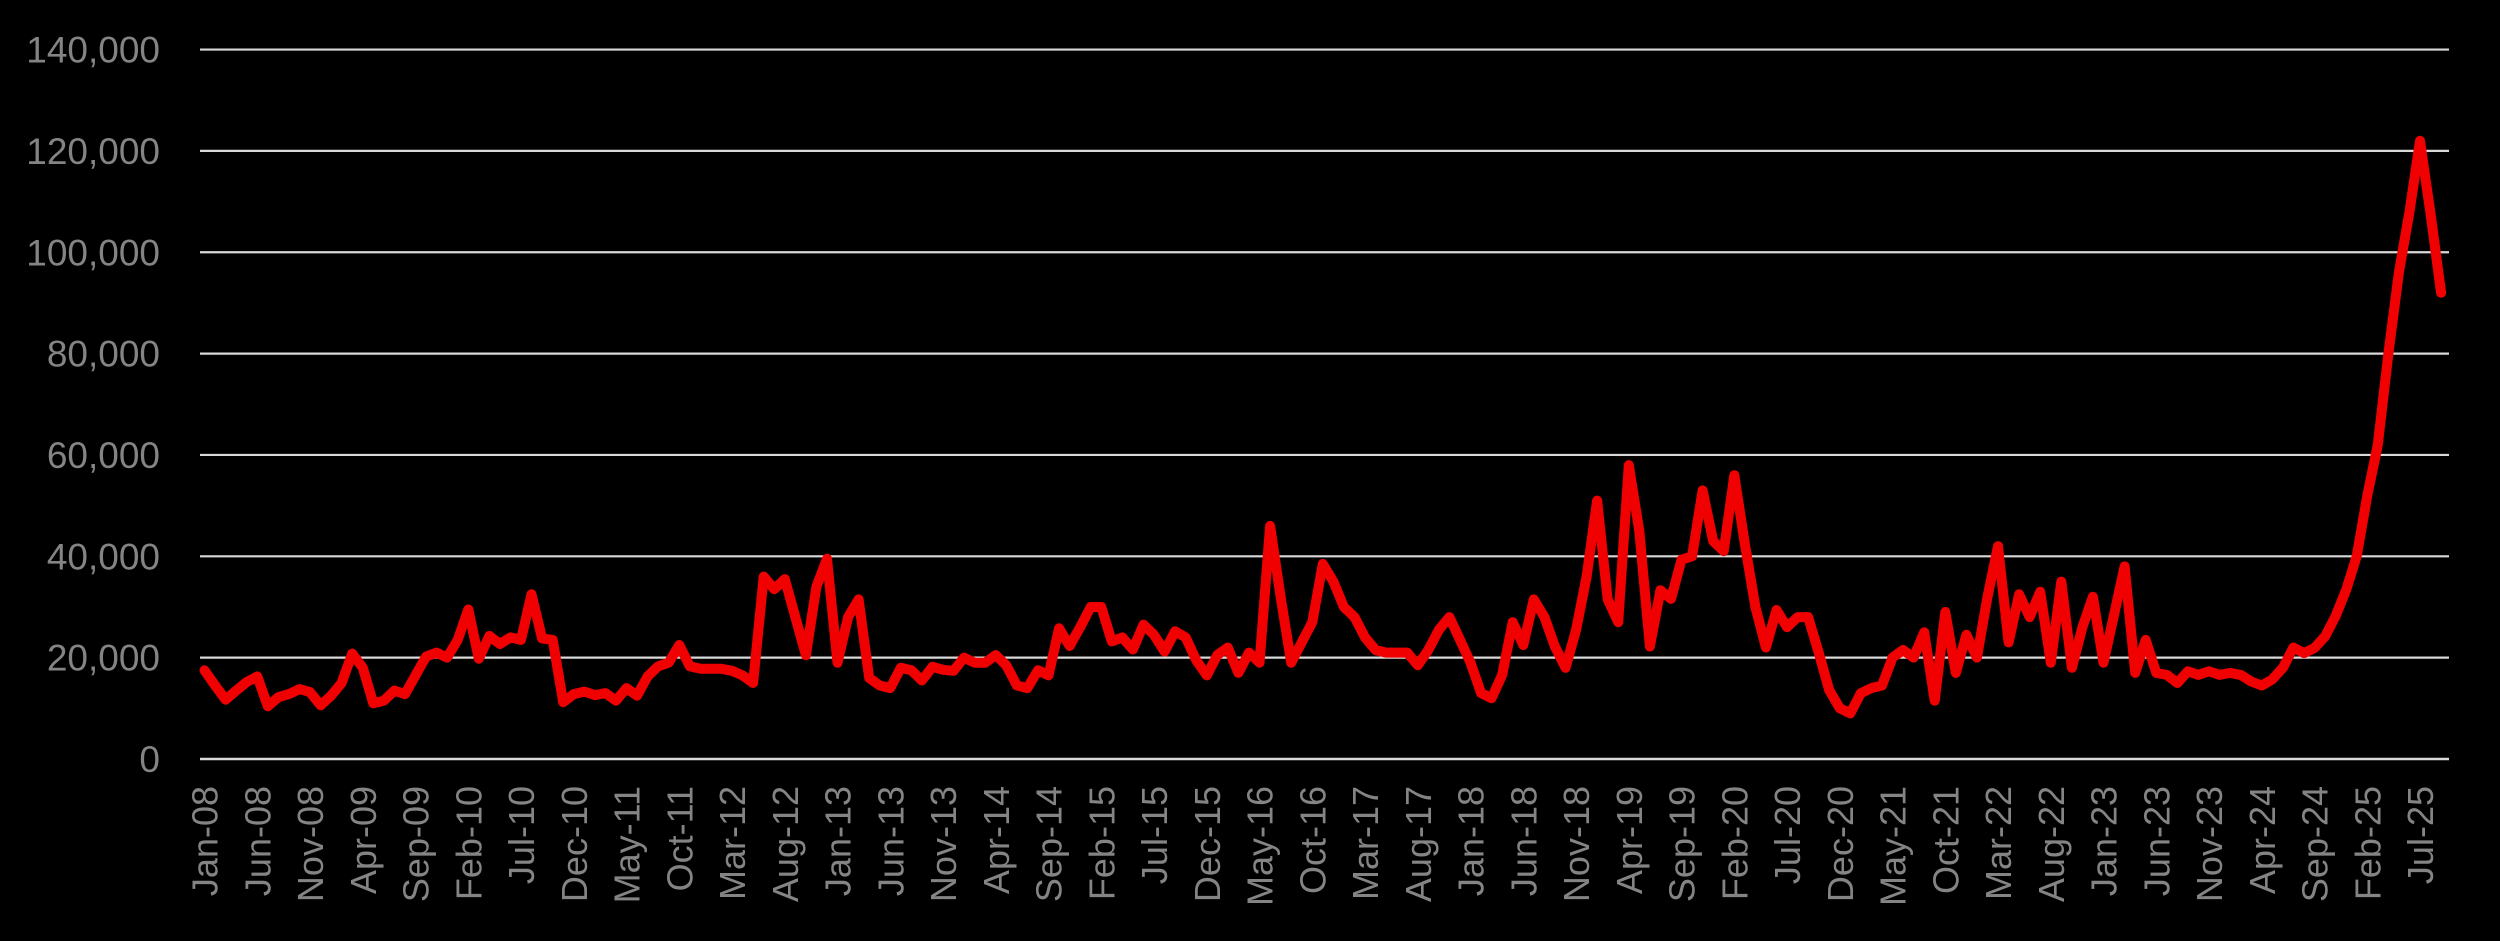 Image resolution: width=2500 pixels, height=941 pixels. What do you see at coordinates (1682, 844) in the screenshot?
I see `x-tick-label: Sep-19` at bounding box center [1682, 844].